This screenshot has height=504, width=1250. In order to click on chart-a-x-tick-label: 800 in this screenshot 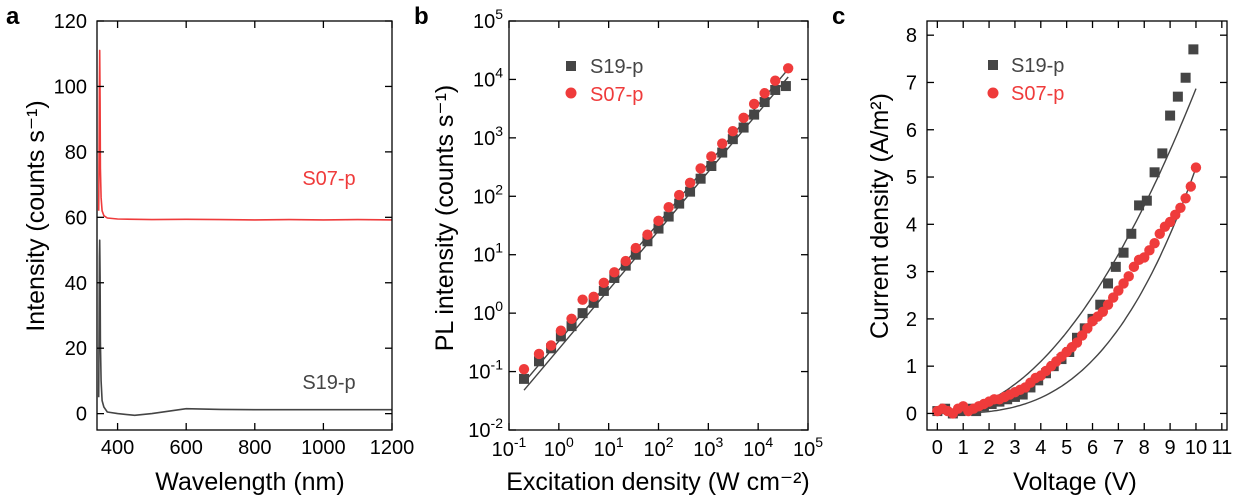, I will do `click(254, 448)`.